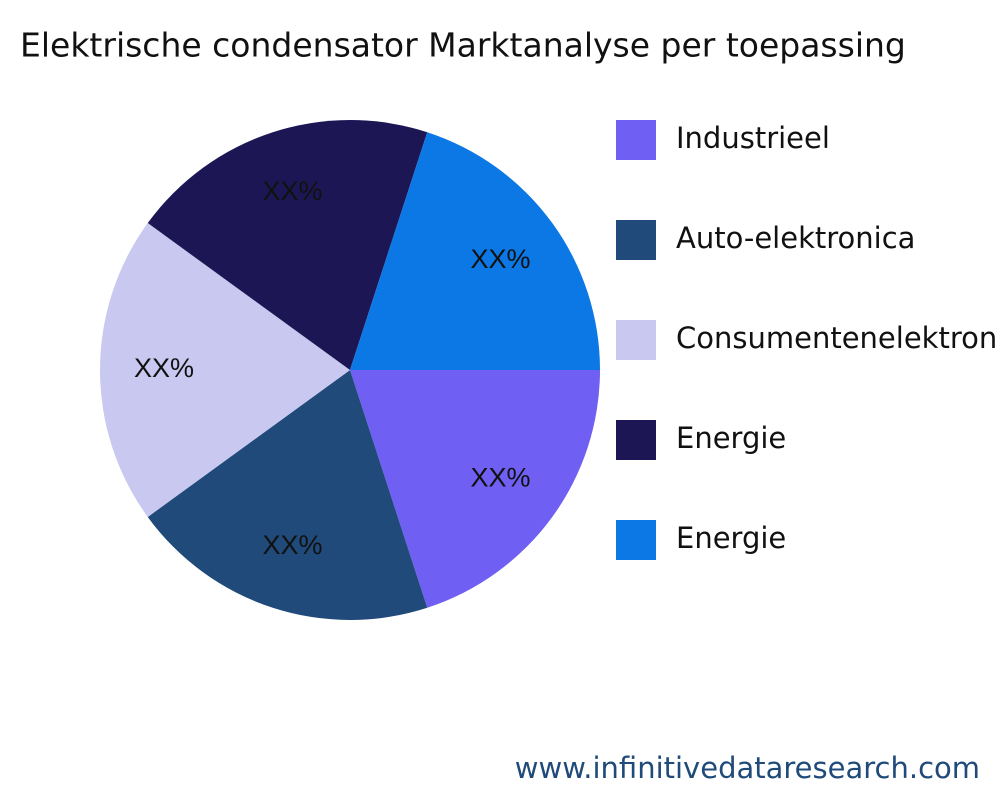  I want to click on footer: www.infinitivedataresearch.com, so click(747, 768).